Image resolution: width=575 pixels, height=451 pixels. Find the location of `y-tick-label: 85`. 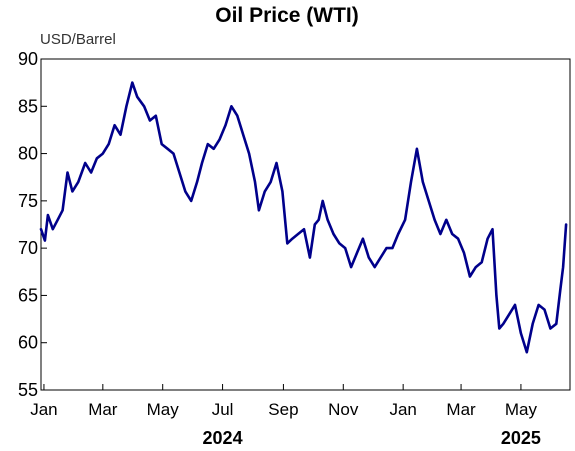

y-tick-label: 85 is located at coordinates (28, 106).